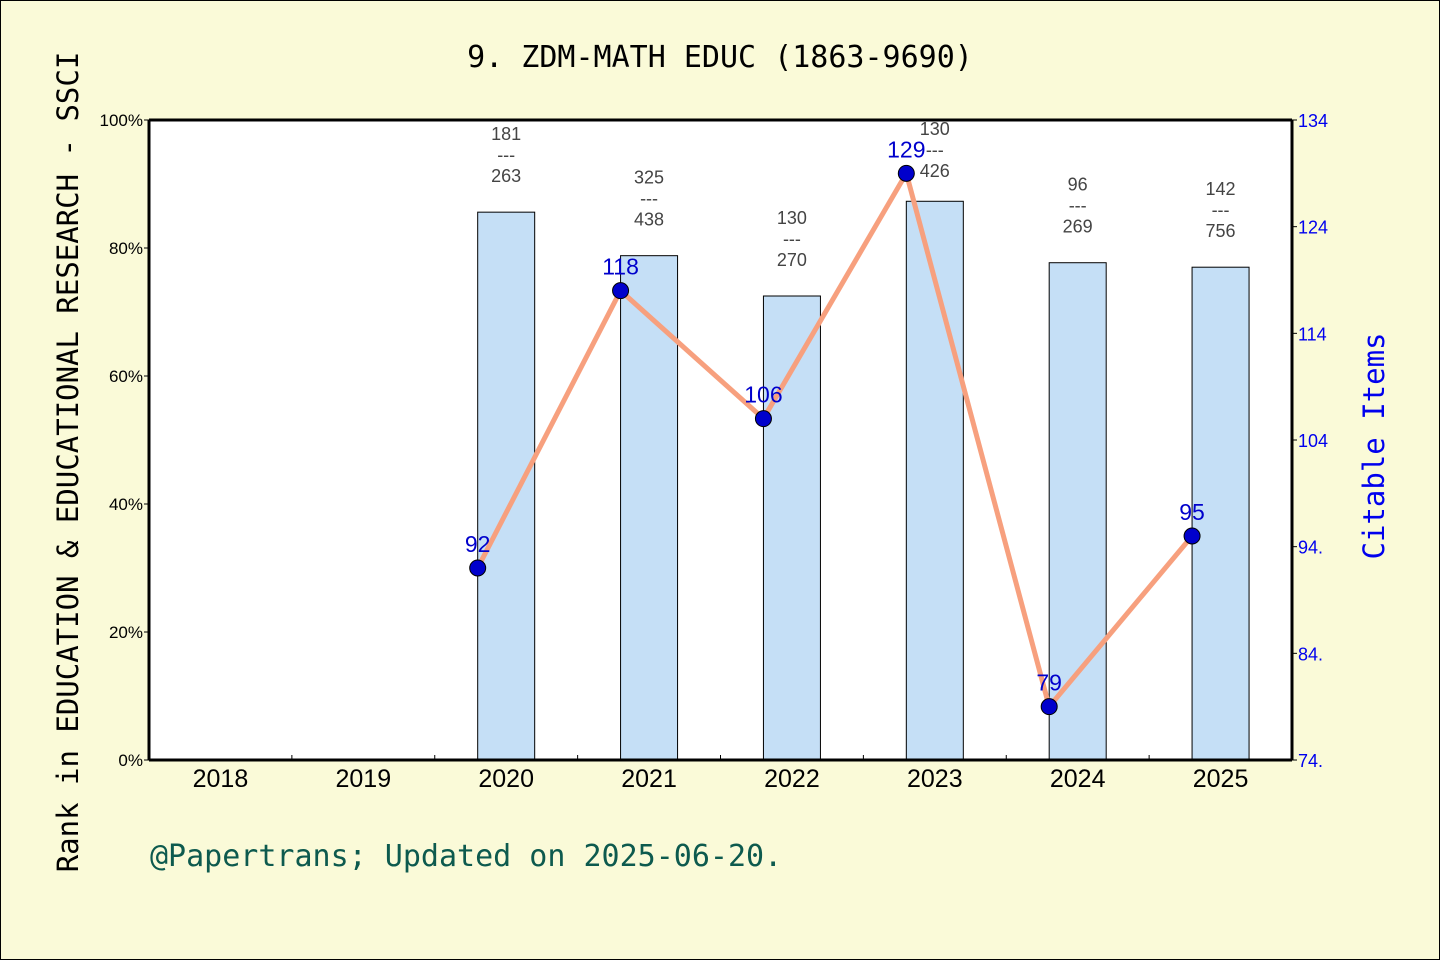 This screenshot has width=1440, height=960. What do you see at coordinates (935, 779) in the screenshot?
I see `x-tick-label: 2023` at bounding box center [935, 779].